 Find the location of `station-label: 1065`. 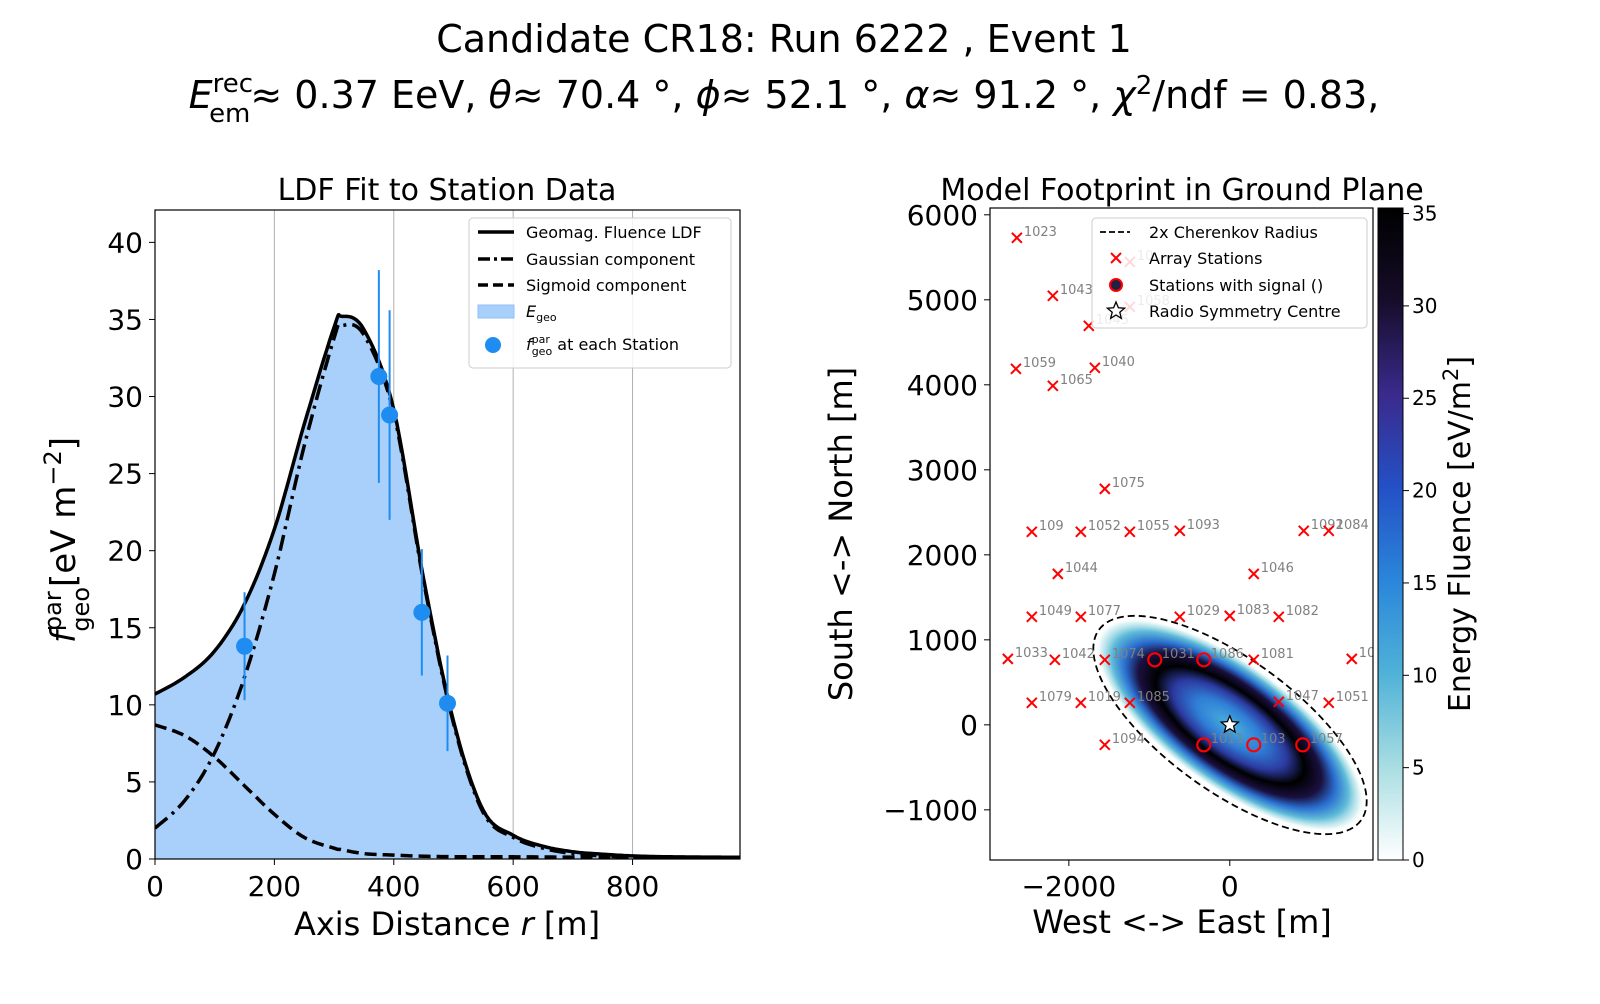

station-label: 1065 is located at coordinates (1076, 380).